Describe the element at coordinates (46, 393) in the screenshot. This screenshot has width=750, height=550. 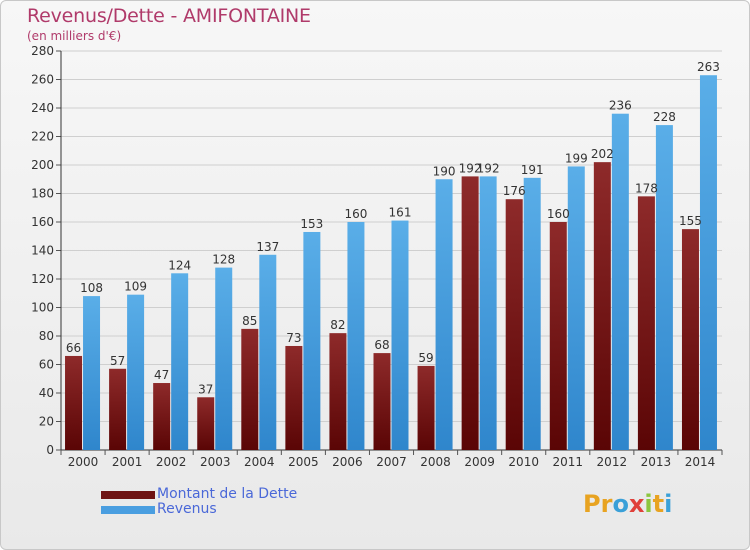
I see `y-tick-label: 40` at that location.